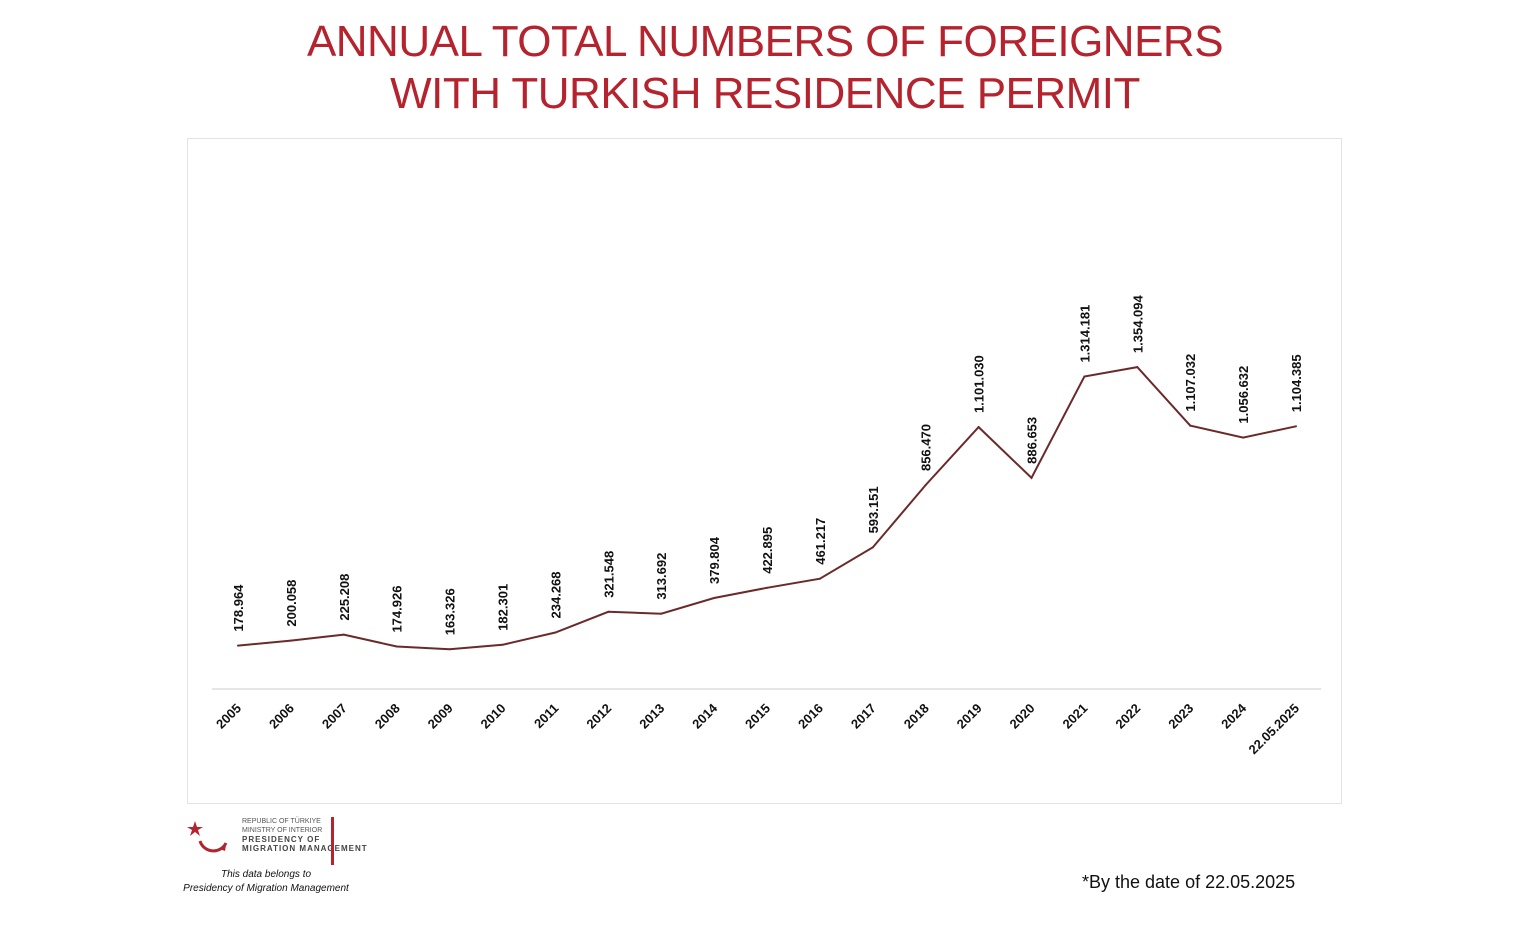 Image resolution: width=1530 pixels, height=927 pixels. Describe the element at coordinates (266, 888) in the screenshot. I see `ownership-line-2: Presidency of Migration Management` at that location.